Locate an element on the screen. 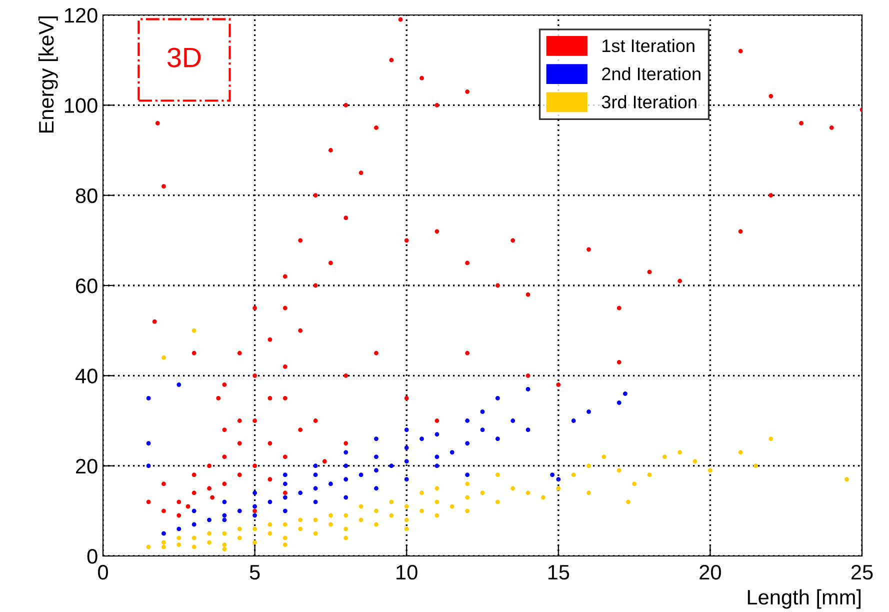 The width and height of the screenshot is (889, 612). x-tick-label: 20 is located at coordinates (710, 572).